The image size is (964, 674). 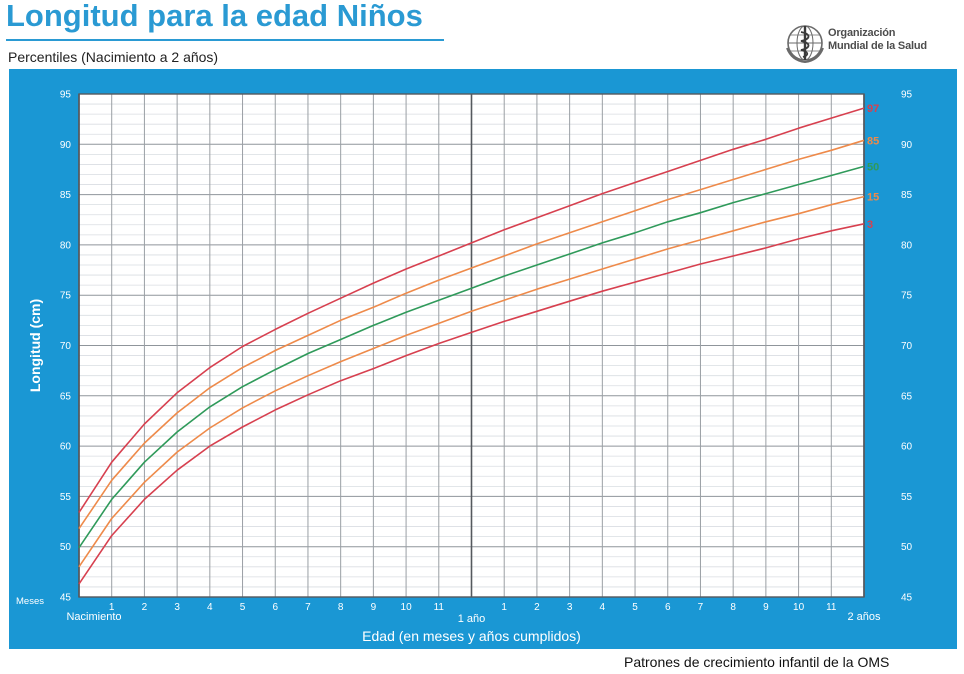 I want to click on y-tick-label-right: 90, so click(x=907, y=145).